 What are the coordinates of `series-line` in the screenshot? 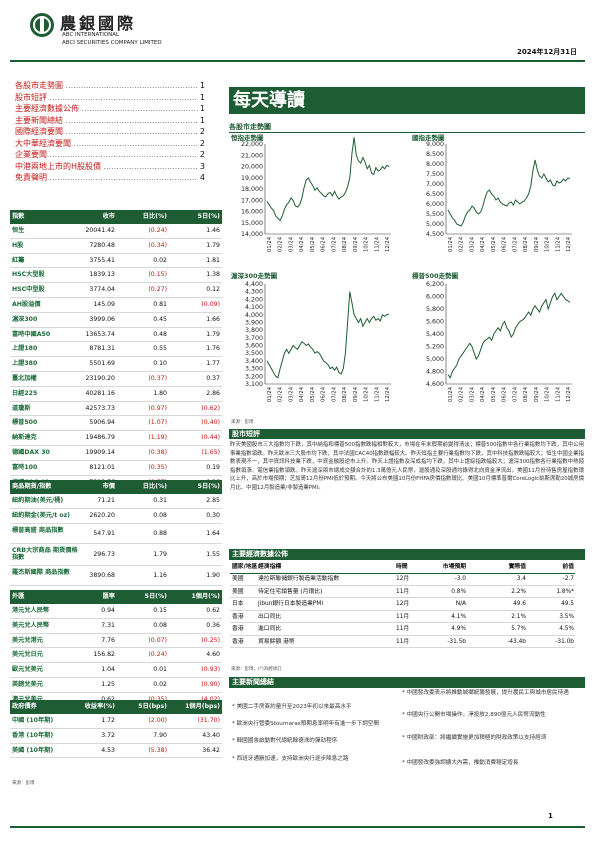 It's located at (509, 193).